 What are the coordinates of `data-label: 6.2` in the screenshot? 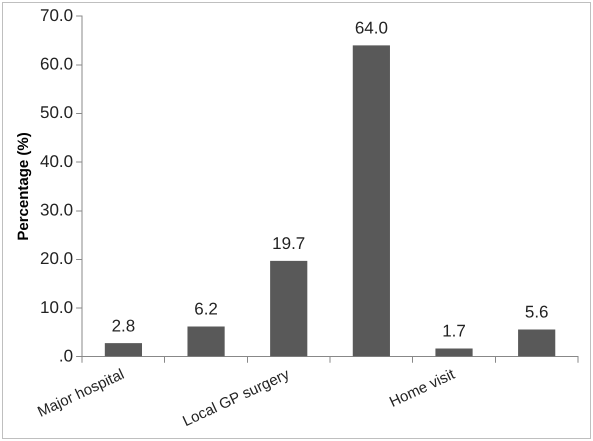 It's located at (206, 309).